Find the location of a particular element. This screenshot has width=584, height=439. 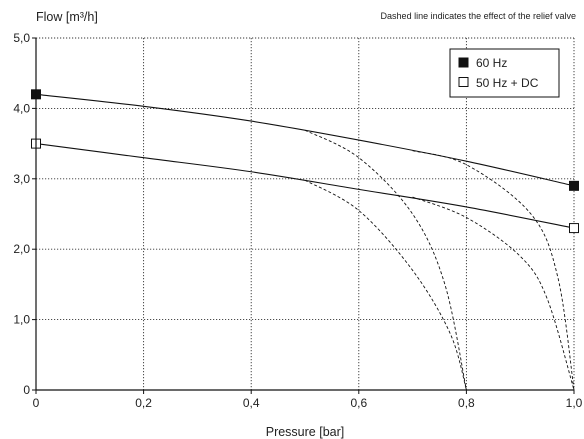

x-tick-label: 0,6 is located at coordinates (358, 403).